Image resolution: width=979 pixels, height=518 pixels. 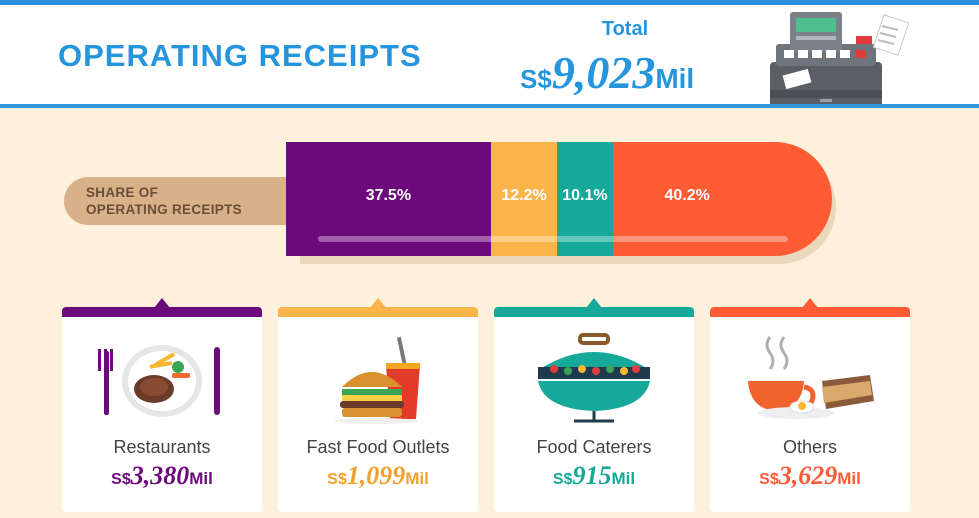 I want to click on card-number: 915, so click(x=592, y=475).